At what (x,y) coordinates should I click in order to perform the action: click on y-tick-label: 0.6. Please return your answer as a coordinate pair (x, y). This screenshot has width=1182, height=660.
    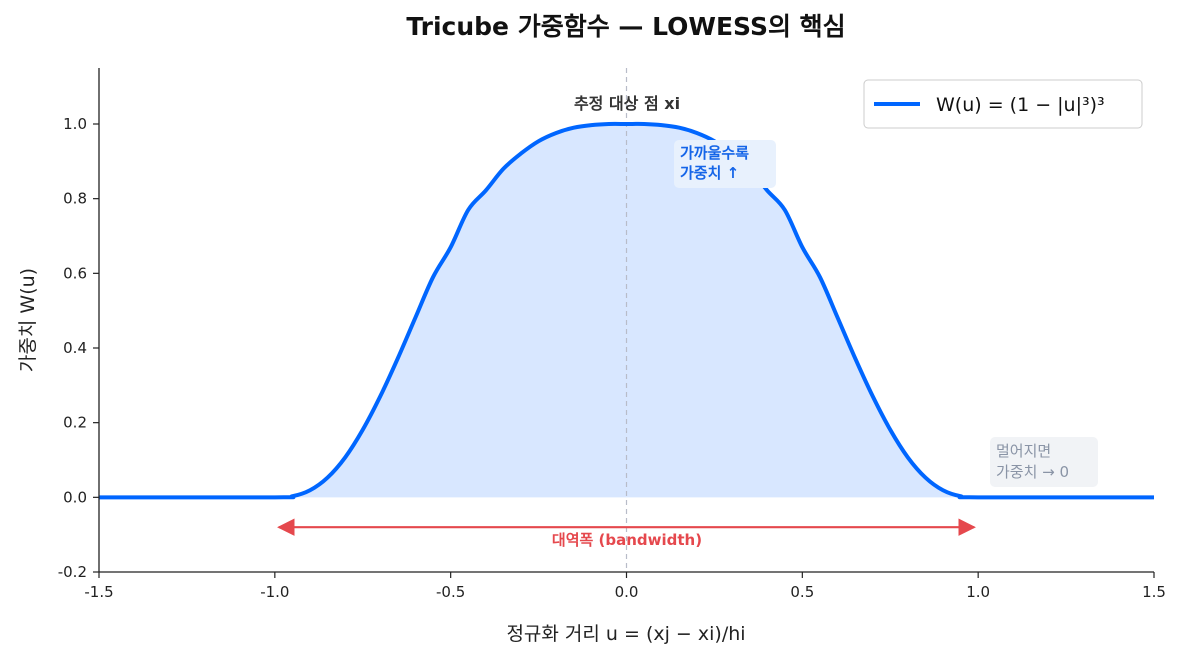
    Looking at the image, I should click on (75, 273).